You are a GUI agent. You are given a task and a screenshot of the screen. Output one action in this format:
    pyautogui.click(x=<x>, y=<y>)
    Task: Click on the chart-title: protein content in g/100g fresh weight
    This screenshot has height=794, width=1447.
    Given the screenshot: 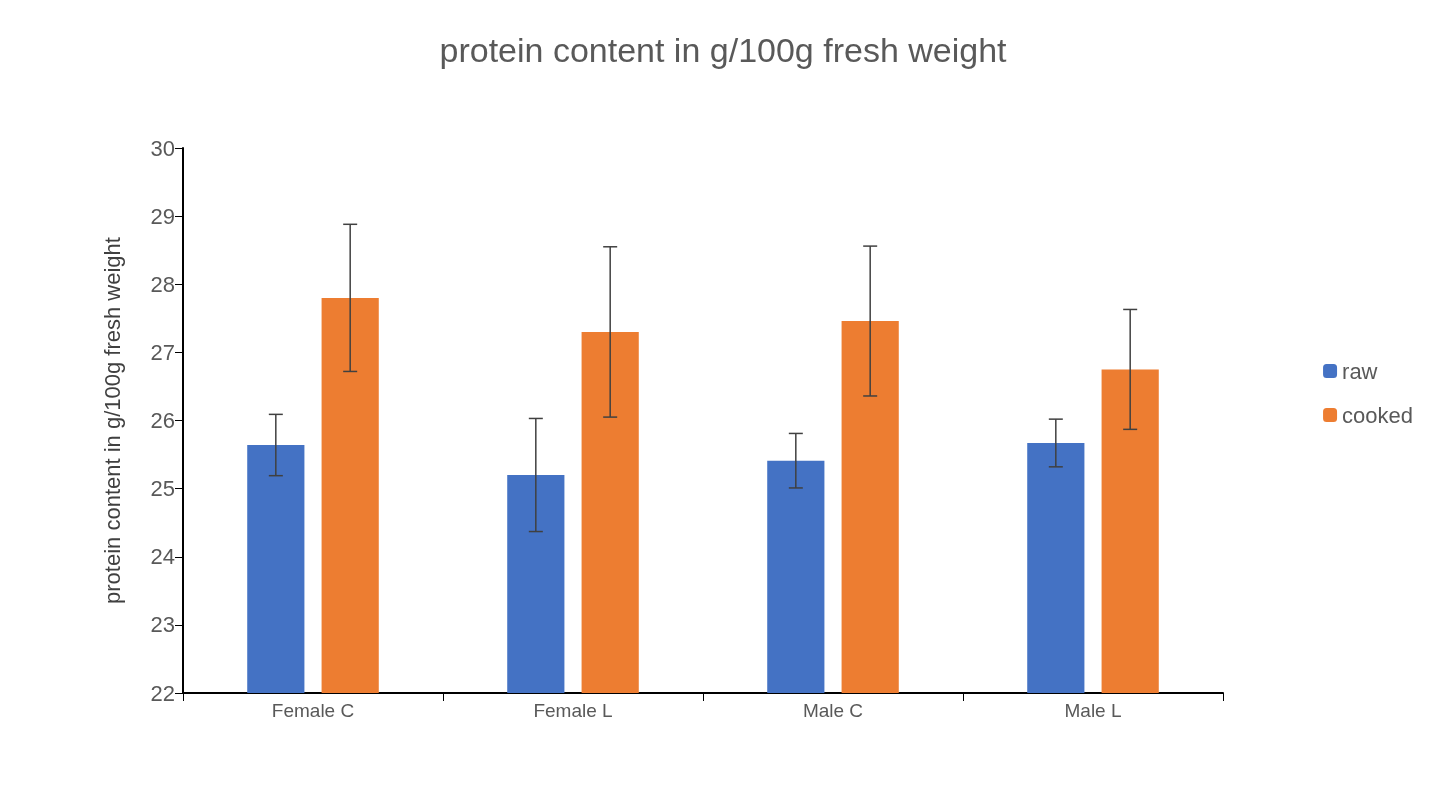 What is the action you would take?
    pyautogui.click(x=723, y=50)
    